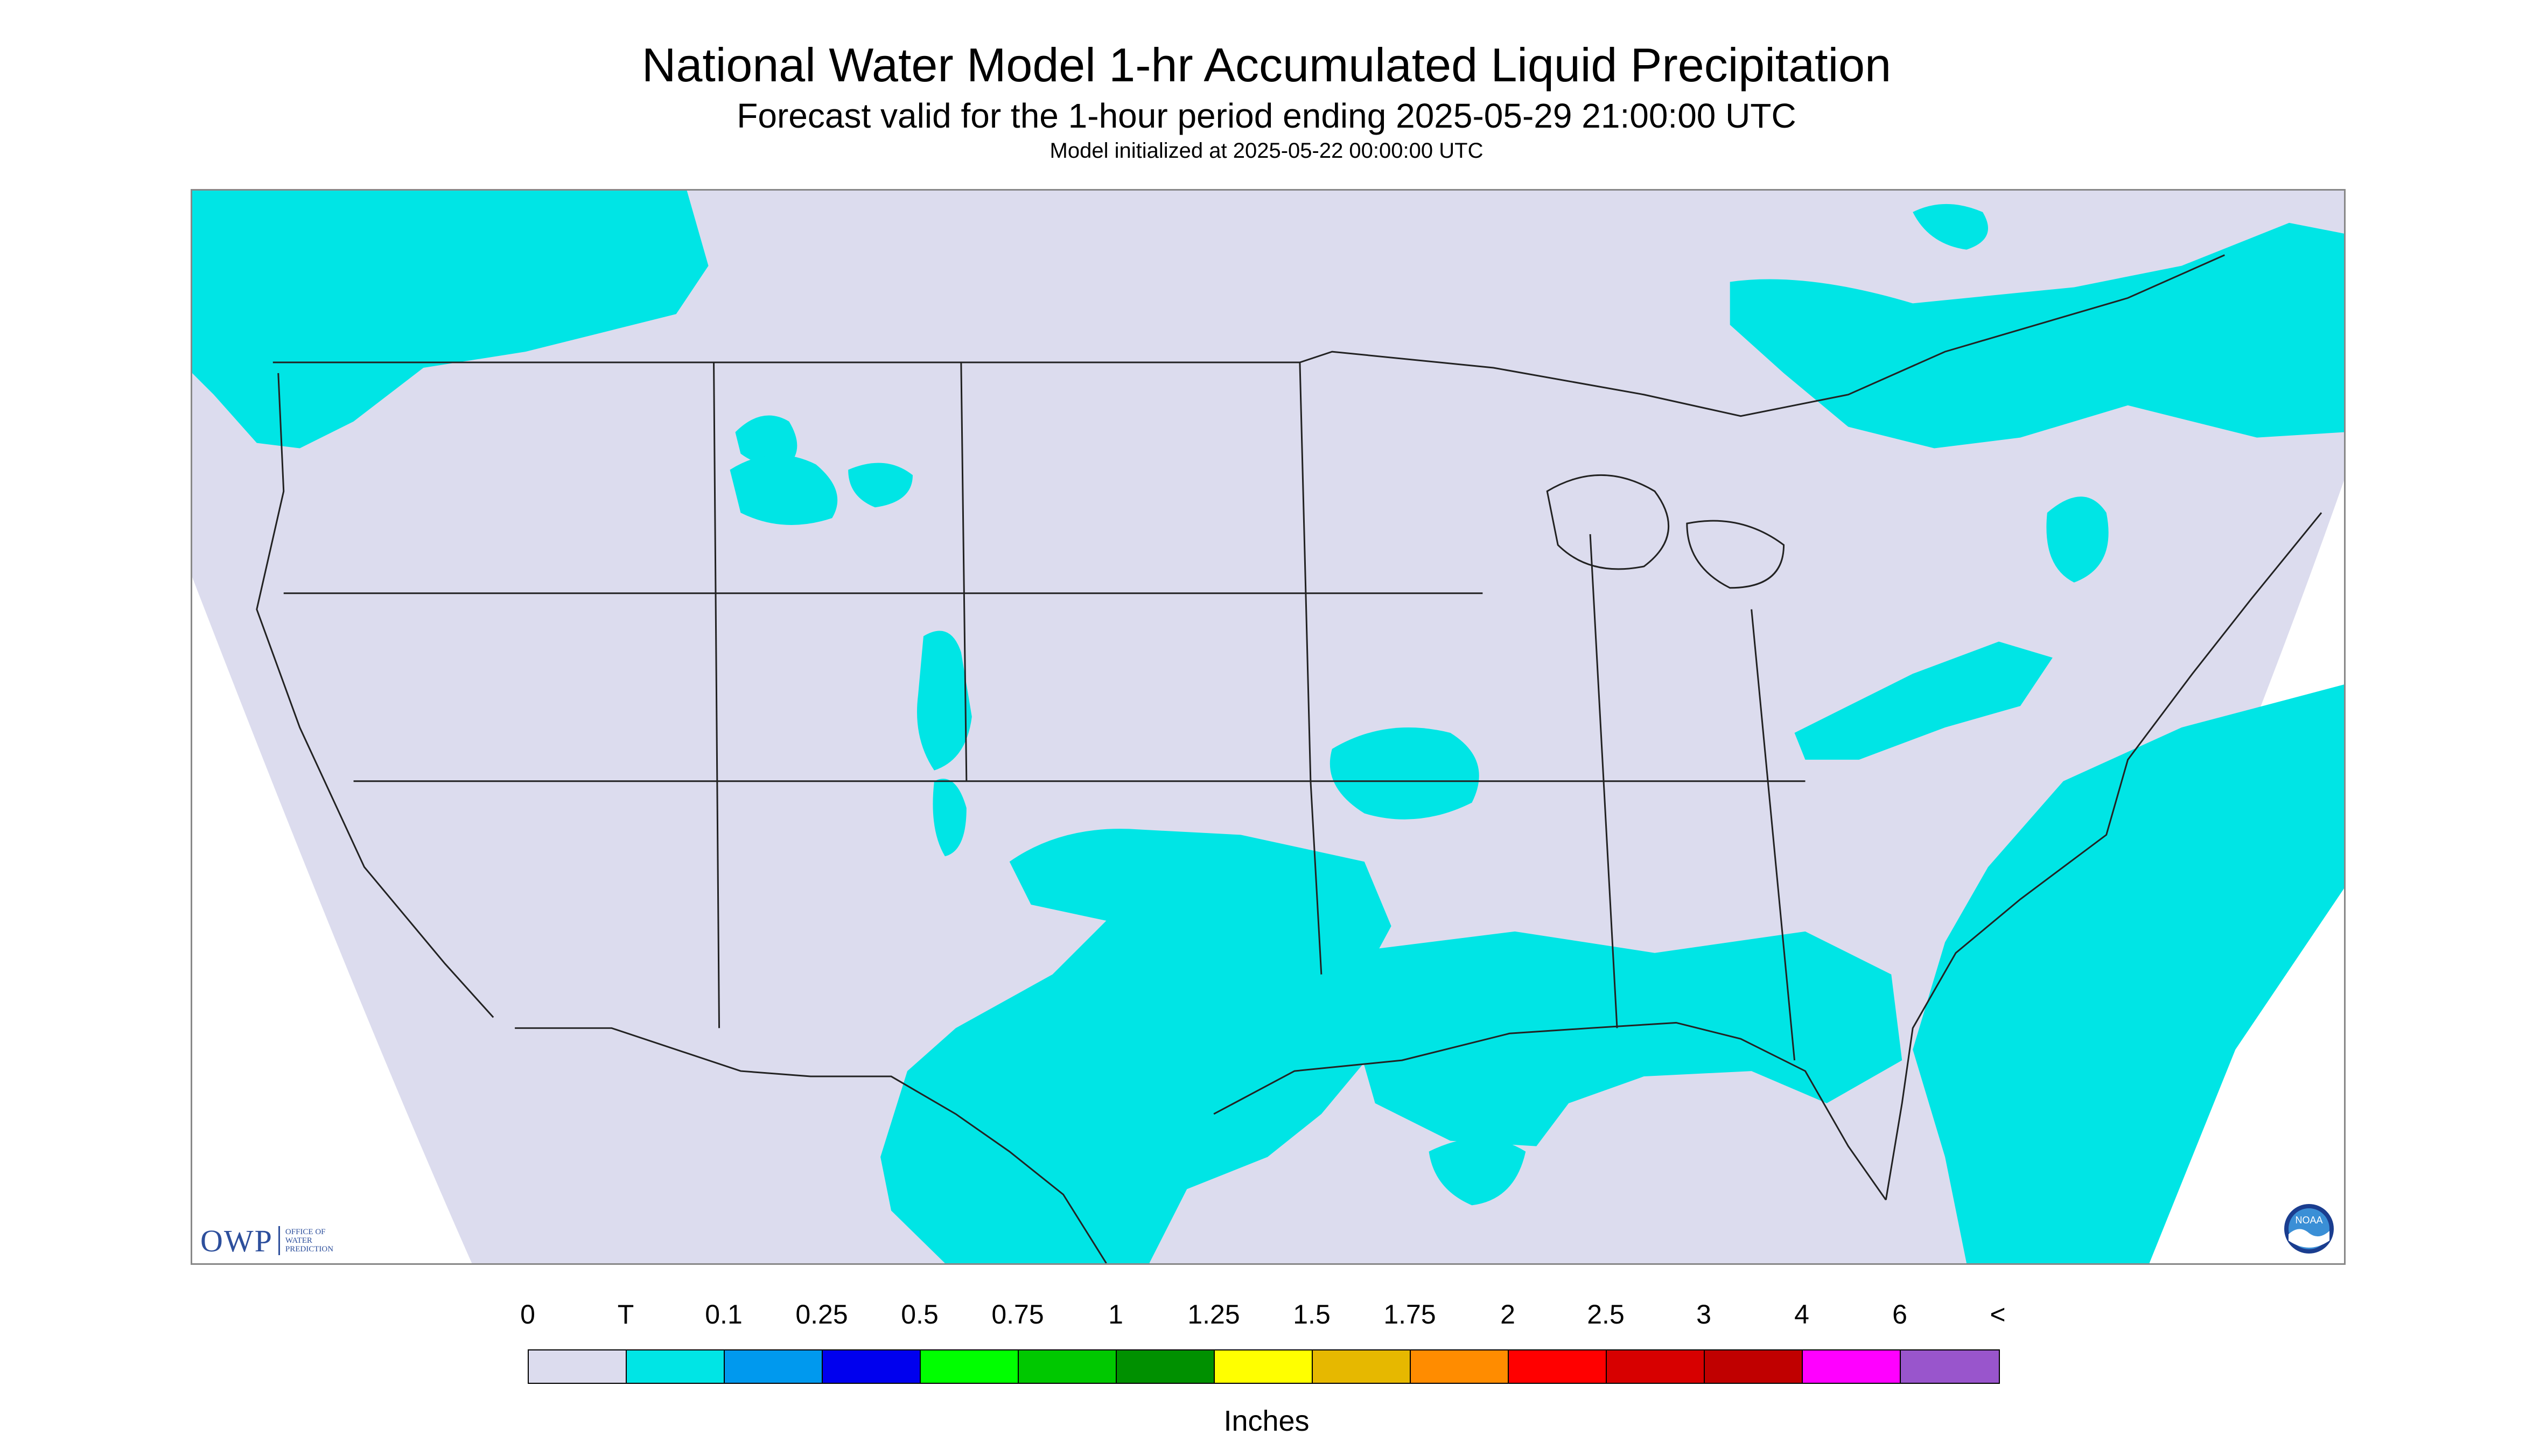  I want to click on owp-logo-line: WATER, so click(298, 1240).